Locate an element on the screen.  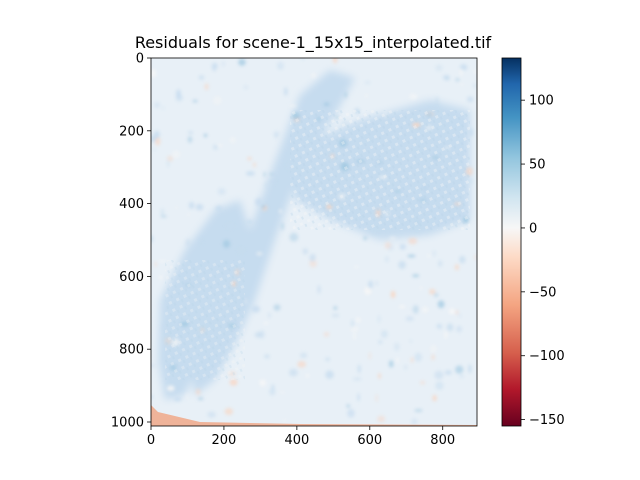
x-axis: 0 200 400 600 800 is located at coordinates (301, 437).